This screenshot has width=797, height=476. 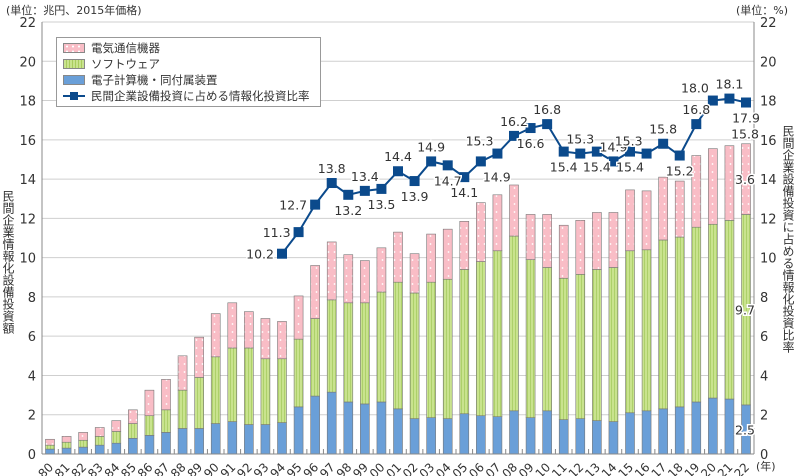 What do you see at coordinates (768, 219) in the screenshot?
I see `right-tick-label: 12` at bounding box center [768, 219].